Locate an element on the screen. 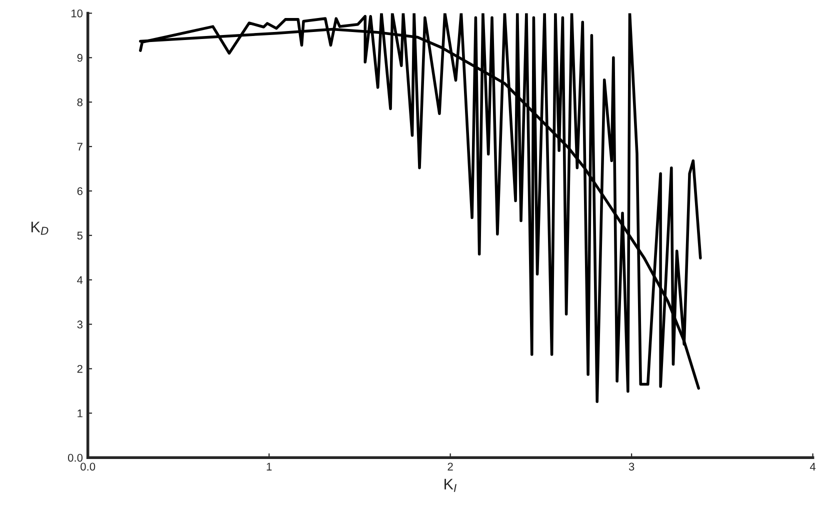 The height and width of the screenshot is (529, 821). y-tick-label: 8 is located at coordinates (80, 102).